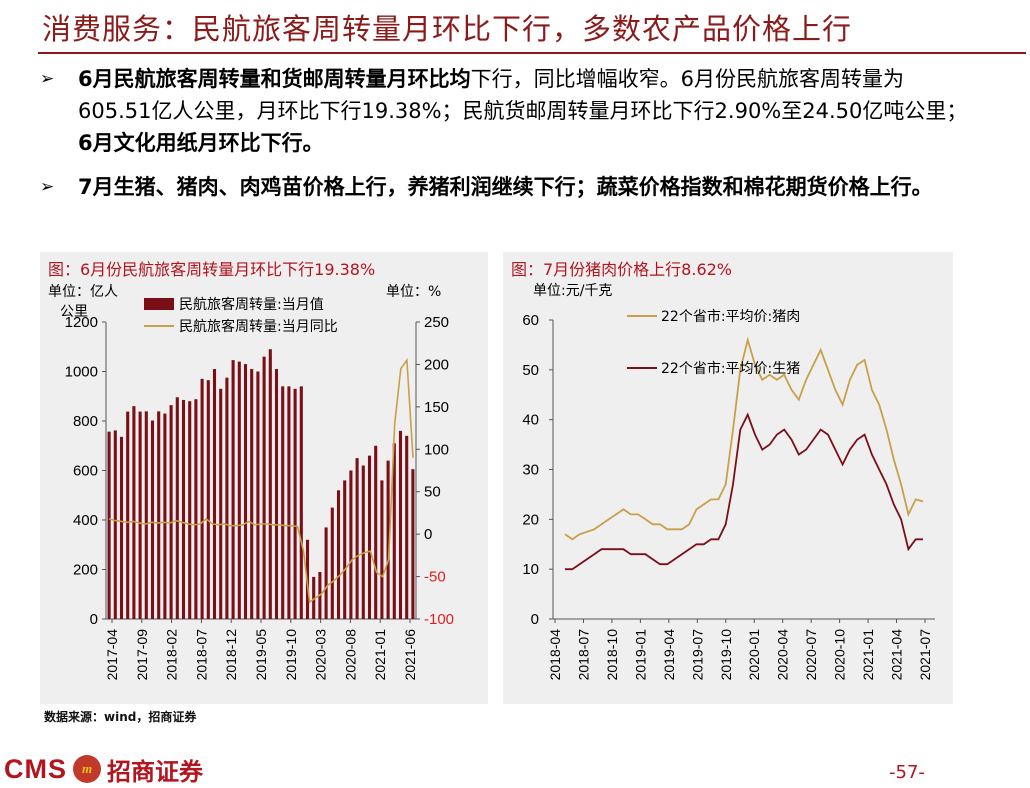 This screenshot has width=1030, height=788. Describe the element at coordinates (730, 316) in the screenshot. I see `legend-label-pork: 22个省市:平均价:猪肉` at that location.